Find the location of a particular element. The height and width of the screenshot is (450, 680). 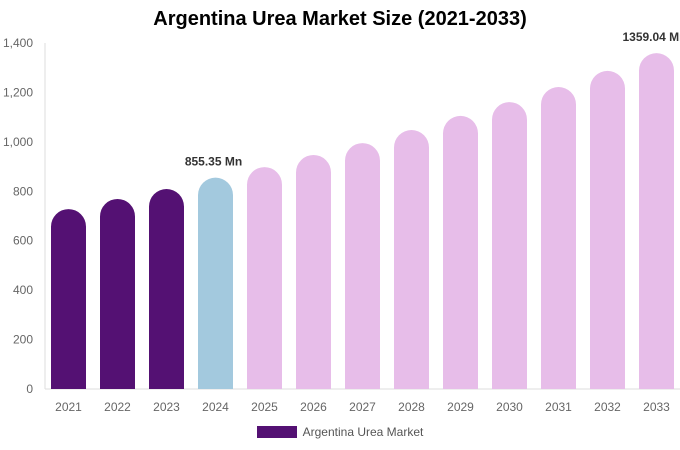

x-tick-label: 2030 is located at coordinates (509, 407).